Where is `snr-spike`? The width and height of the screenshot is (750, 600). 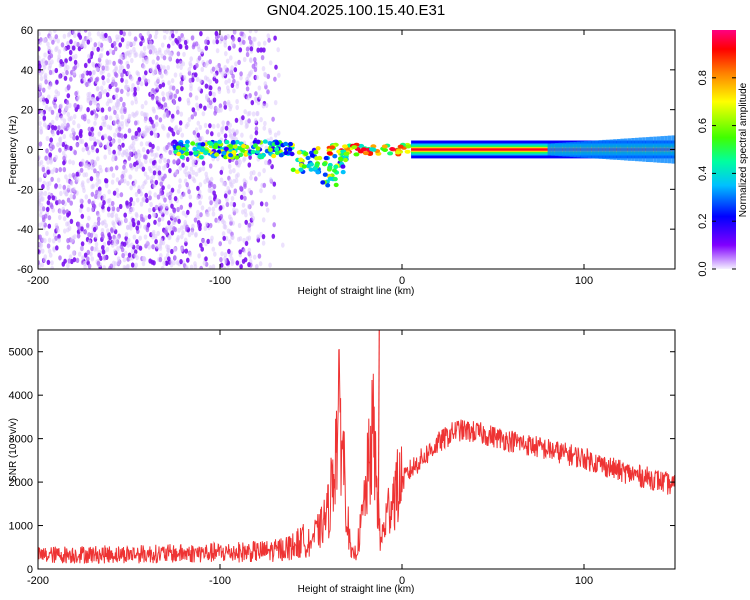 snr-spike is located at coordinates (378, 428).